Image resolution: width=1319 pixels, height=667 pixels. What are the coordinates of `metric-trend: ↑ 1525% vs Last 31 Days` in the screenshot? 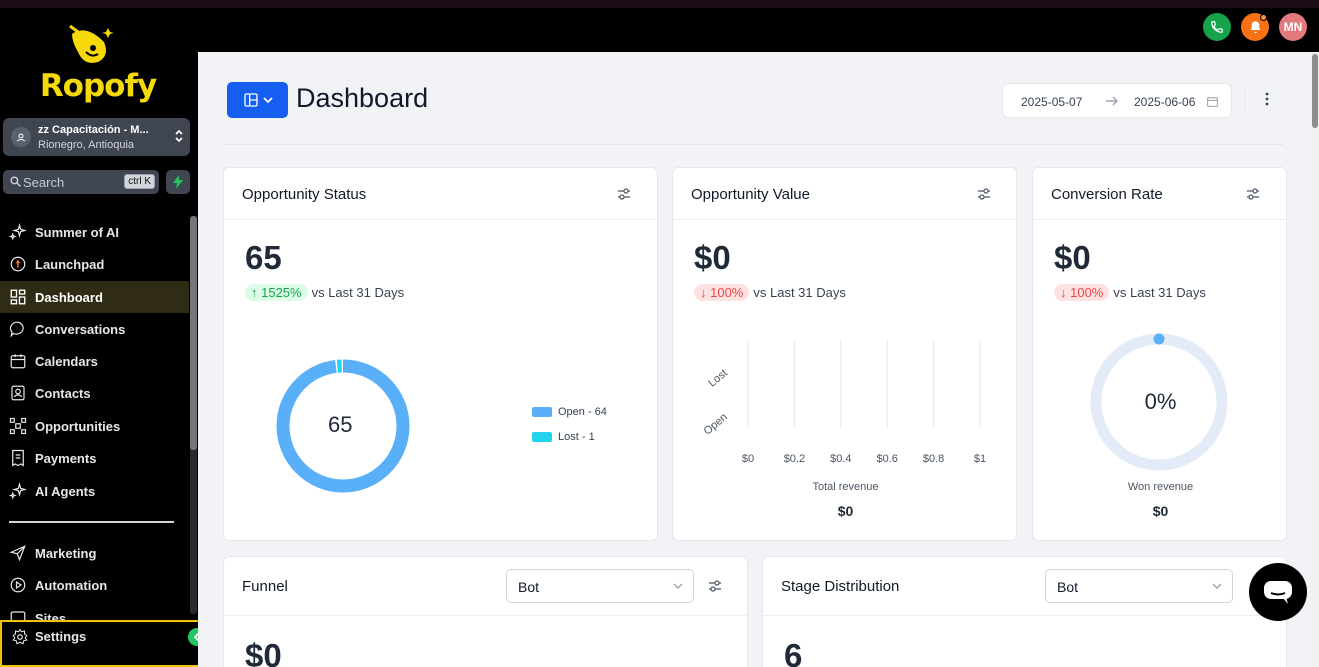 It's located at (324, 292).